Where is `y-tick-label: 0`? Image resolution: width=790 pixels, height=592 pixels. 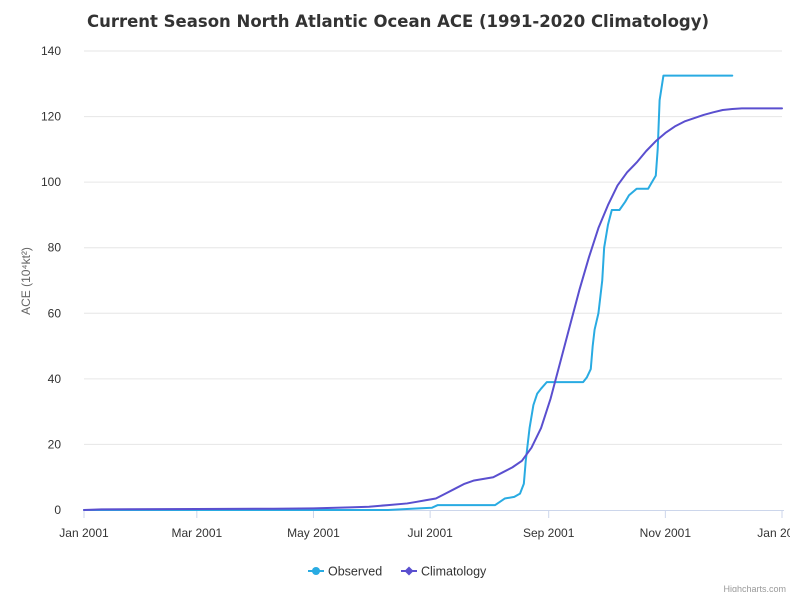 y-tick-label: 0 is located at coordinates (57, 510).